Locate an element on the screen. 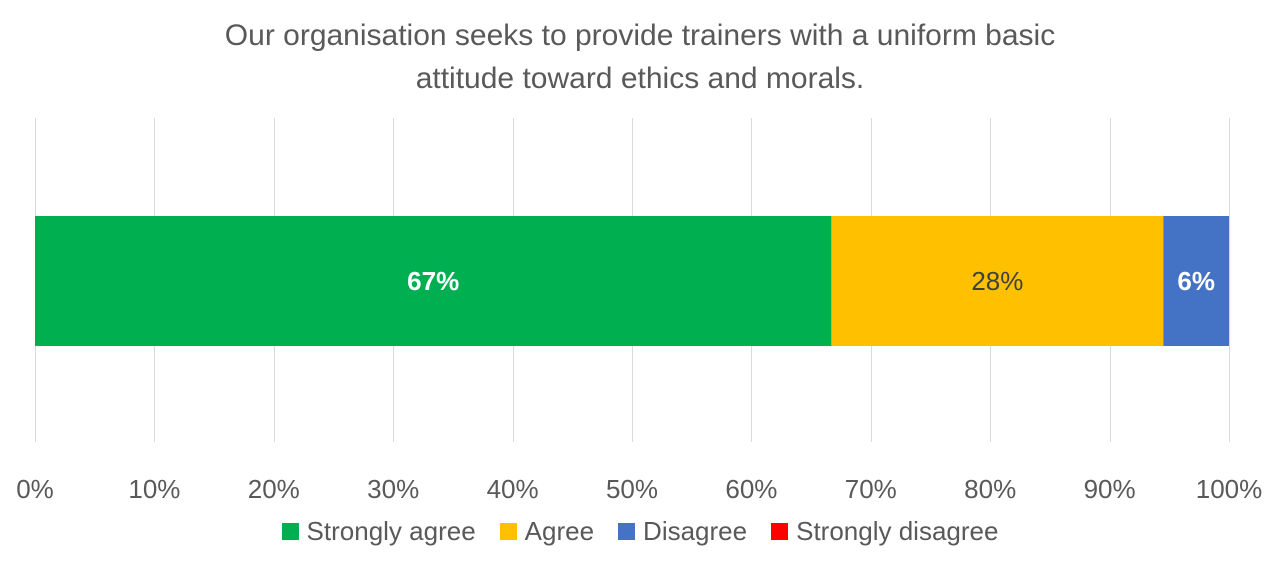  bar-data-labels: 67% 28% 6% is located at coordinates (811, 281).